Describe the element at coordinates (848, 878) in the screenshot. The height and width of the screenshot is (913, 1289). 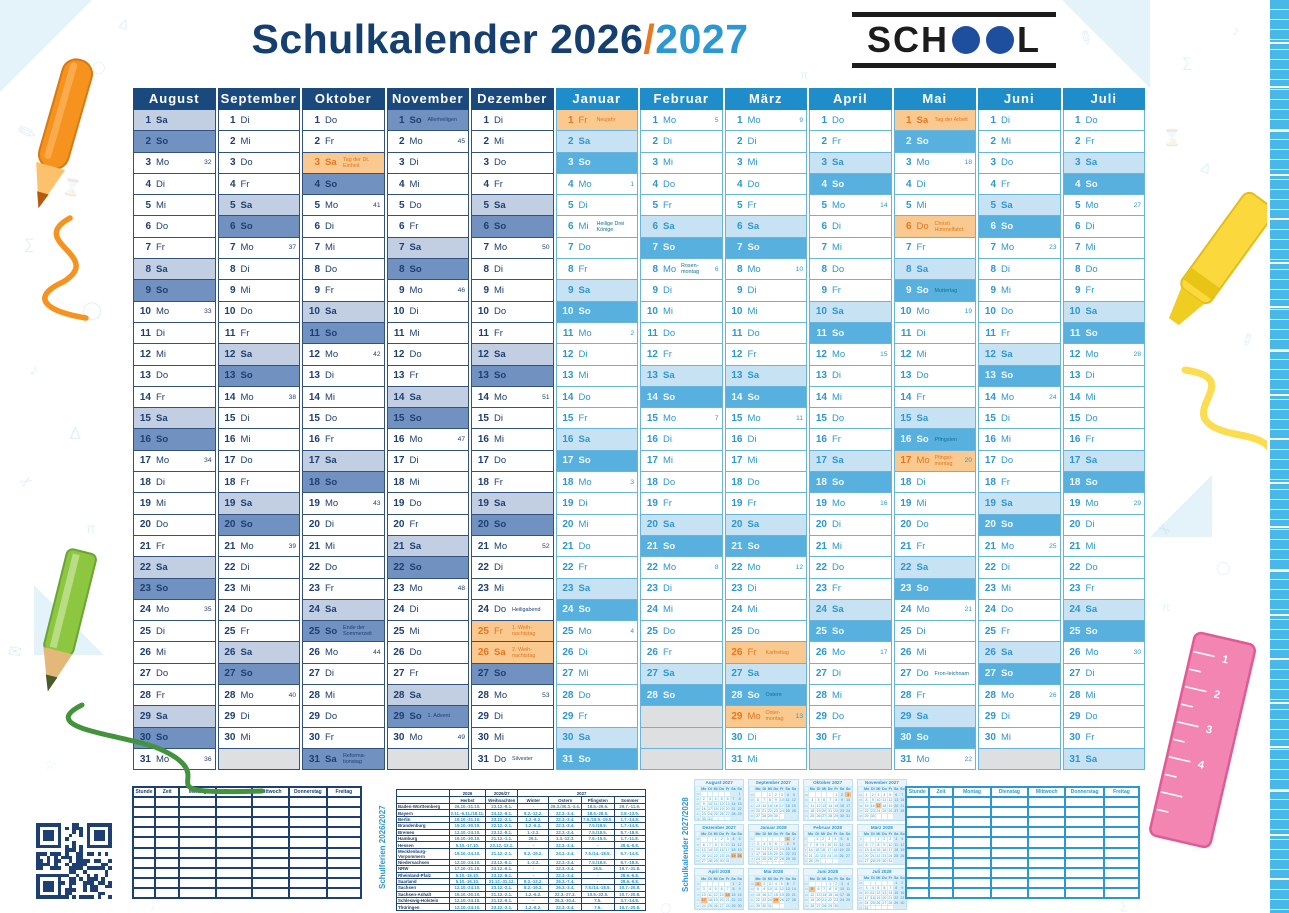
I see `mini-weekday-header: So` at that location.